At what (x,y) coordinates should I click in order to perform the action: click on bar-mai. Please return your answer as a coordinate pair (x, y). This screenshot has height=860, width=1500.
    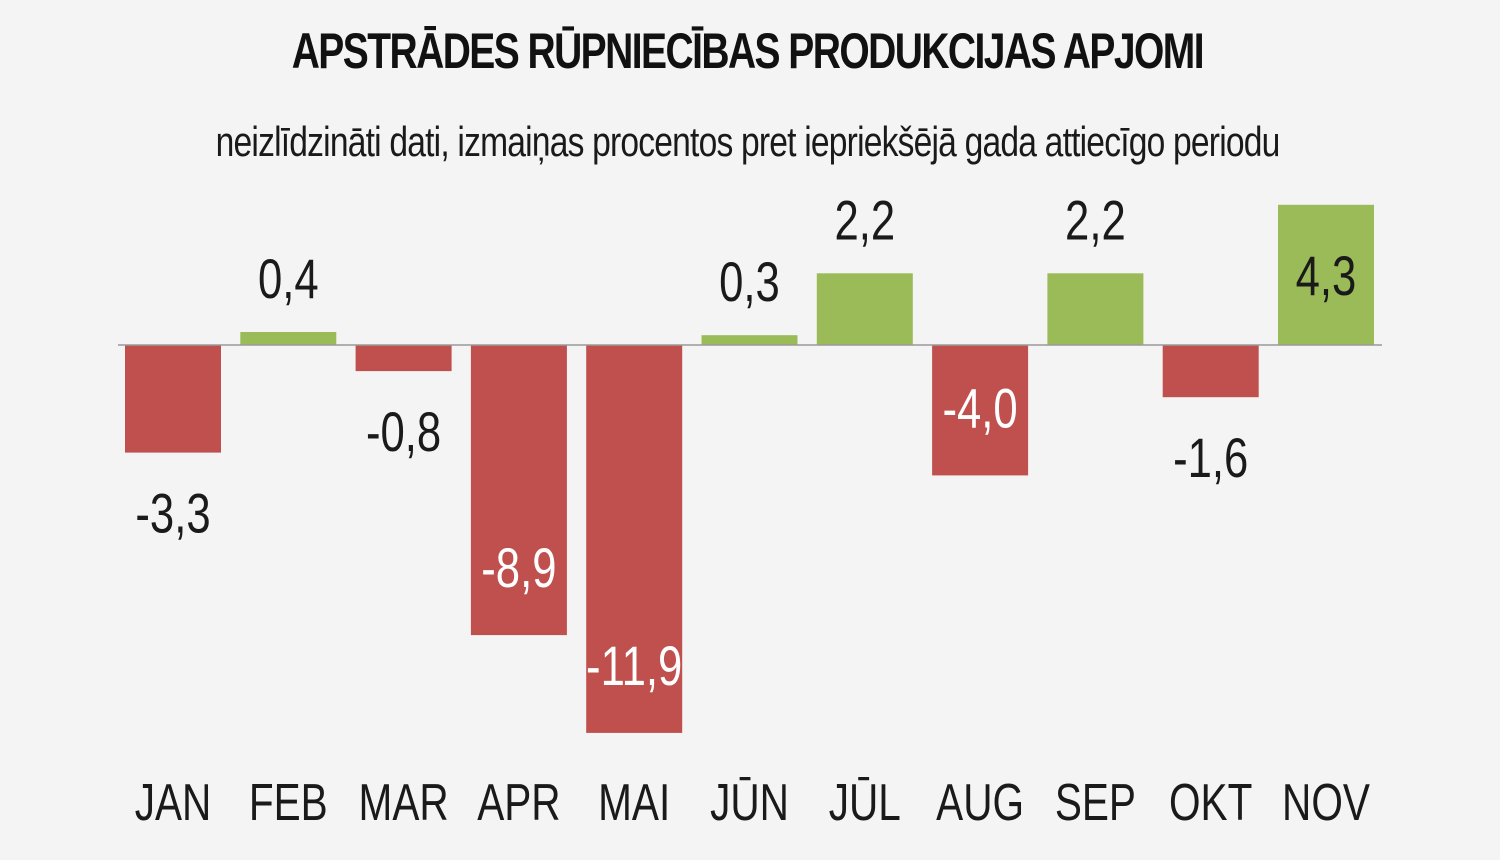
    Looking at the image, I should click on (634, 539).